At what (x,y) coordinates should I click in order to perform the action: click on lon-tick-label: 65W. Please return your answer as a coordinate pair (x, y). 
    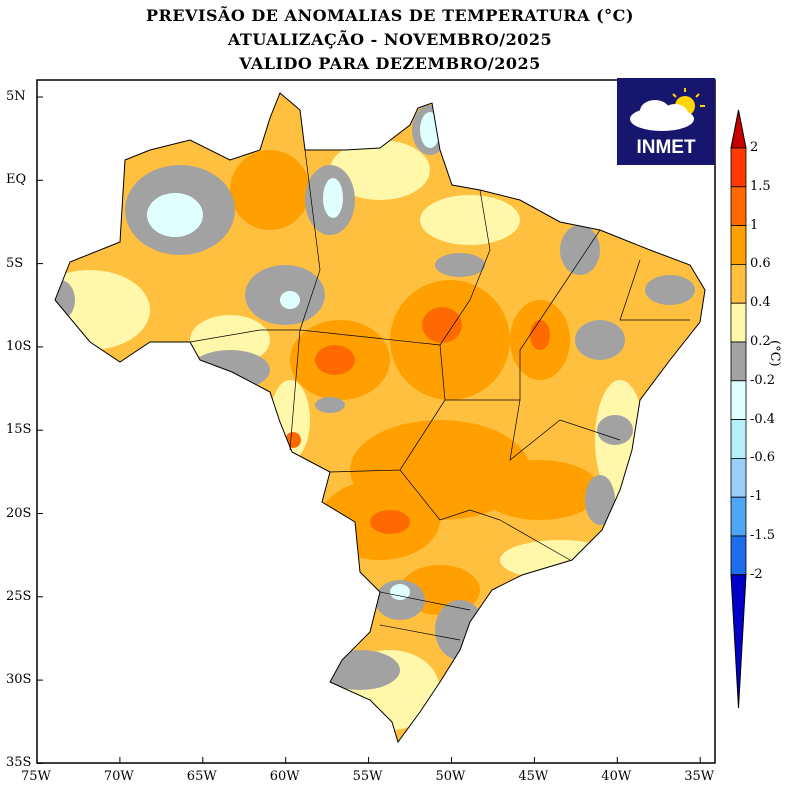
    Looking at the image, I should click on (201, 776).